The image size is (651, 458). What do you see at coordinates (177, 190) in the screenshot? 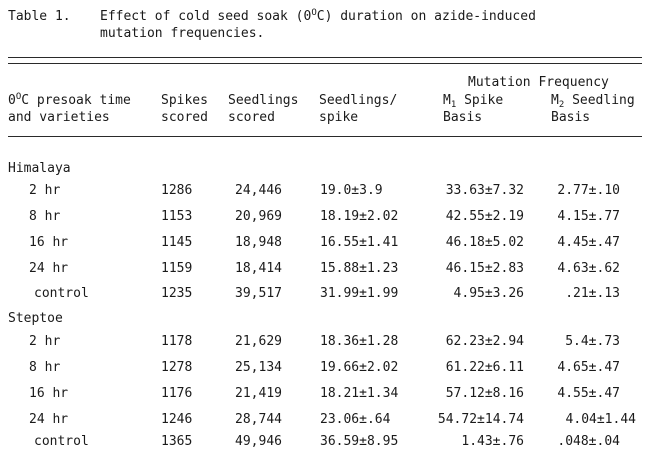
I see `row-spikes: 1286` at bounding box center [177, 190].